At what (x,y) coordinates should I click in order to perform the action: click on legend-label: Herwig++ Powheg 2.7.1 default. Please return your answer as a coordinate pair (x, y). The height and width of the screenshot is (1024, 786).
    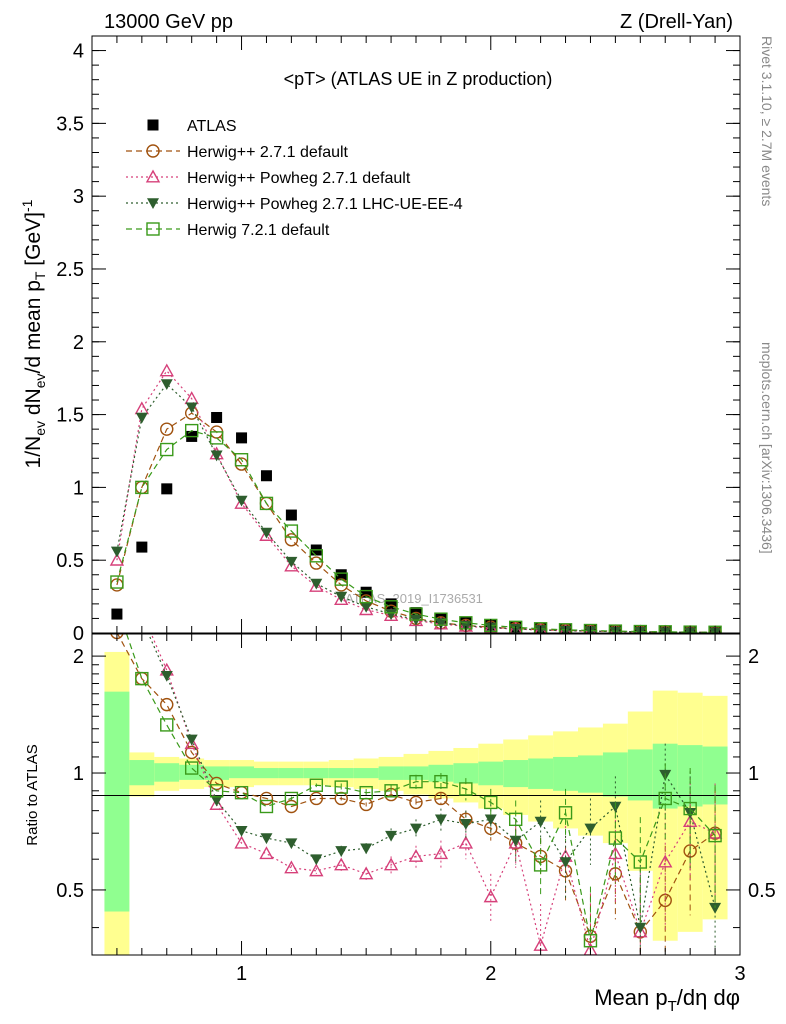
    Looking at the image, I should click on (299, 178).